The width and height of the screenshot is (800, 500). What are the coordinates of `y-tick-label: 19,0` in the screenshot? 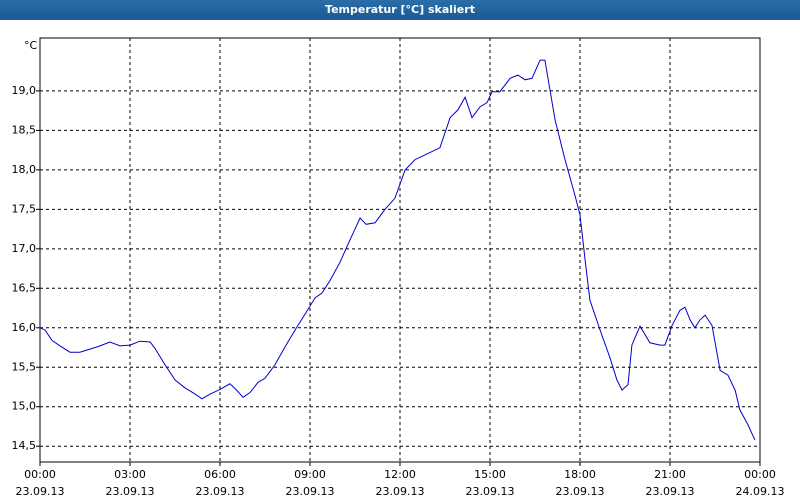 It's located at (24, 90).